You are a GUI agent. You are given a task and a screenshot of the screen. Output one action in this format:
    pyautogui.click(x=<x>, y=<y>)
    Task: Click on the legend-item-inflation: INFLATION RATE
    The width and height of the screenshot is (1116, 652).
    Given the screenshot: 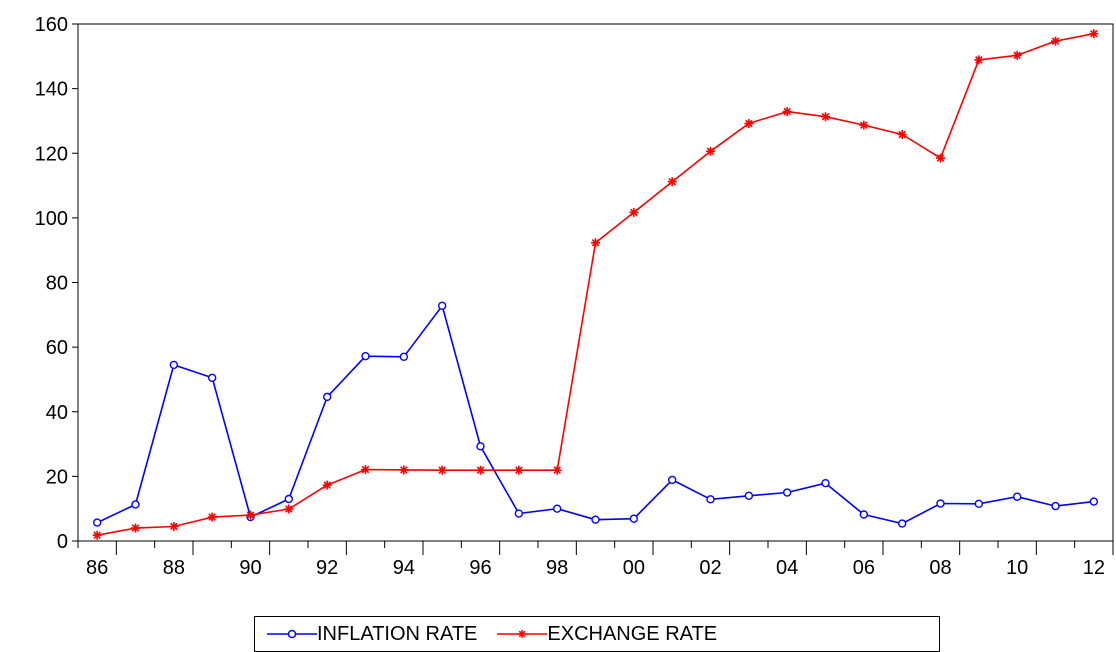 What is the action you would take?
    pyautogui.click(x=372, y=634)
    